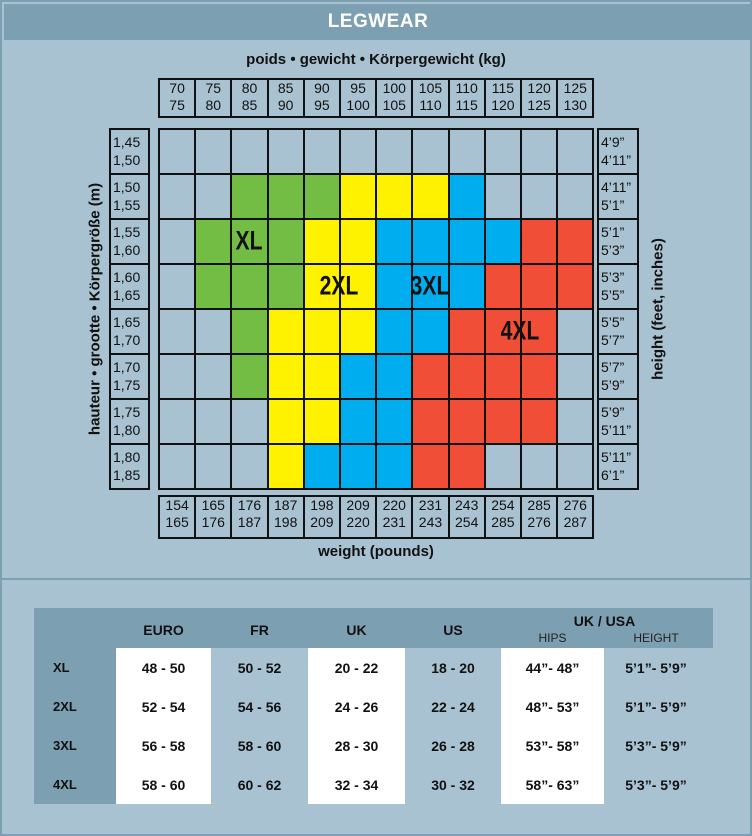  Describe the element at coordinates (613, 475) in the screenshot. I see `feet-tick-label: 6’1”` at that location.